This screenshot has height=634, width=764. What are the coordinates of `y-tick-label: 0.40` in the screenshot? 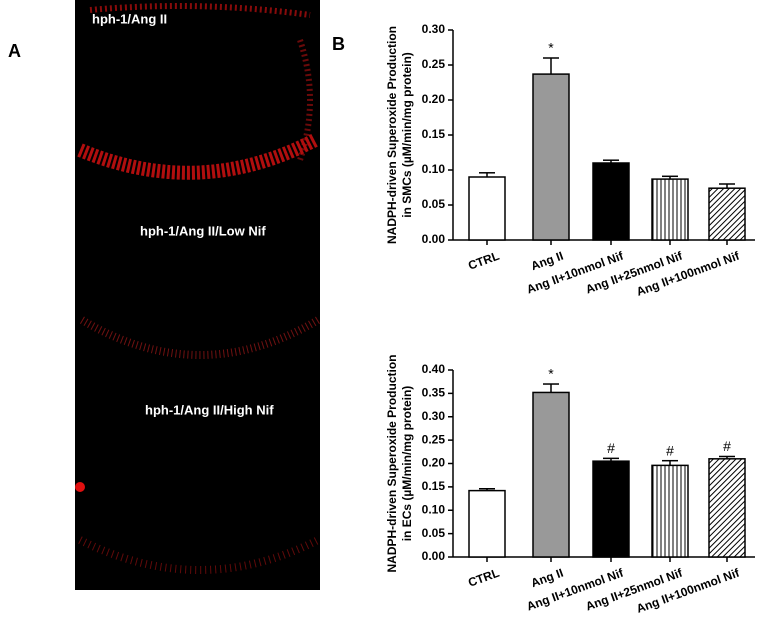 It's located at (434, 369).